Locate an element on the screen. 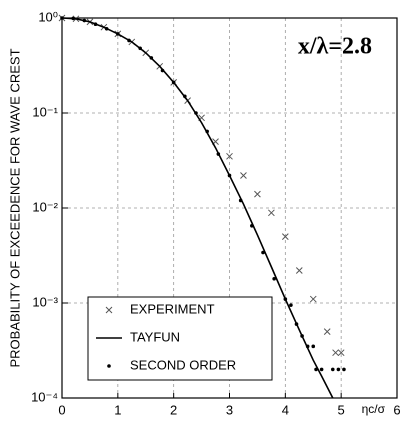 Image resolution: width=415 pixels, height=433 pixels. y-tick-label: 10⁻² is located at coordinates (45, 206).